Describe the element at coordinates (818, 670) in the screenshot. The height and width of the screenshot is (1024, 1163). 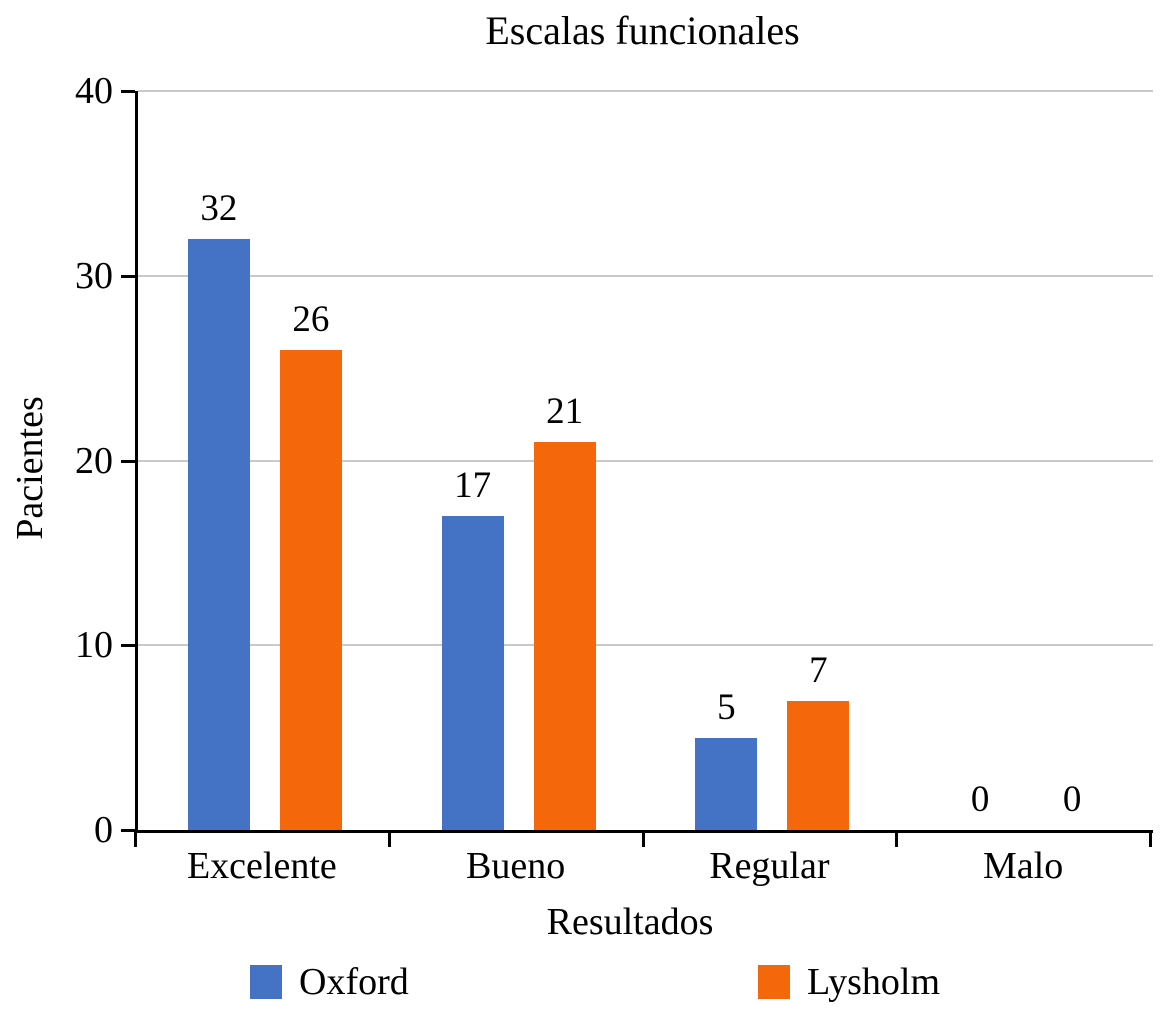
I see `bar-value-label-lysholm-regular: 7` at that location.